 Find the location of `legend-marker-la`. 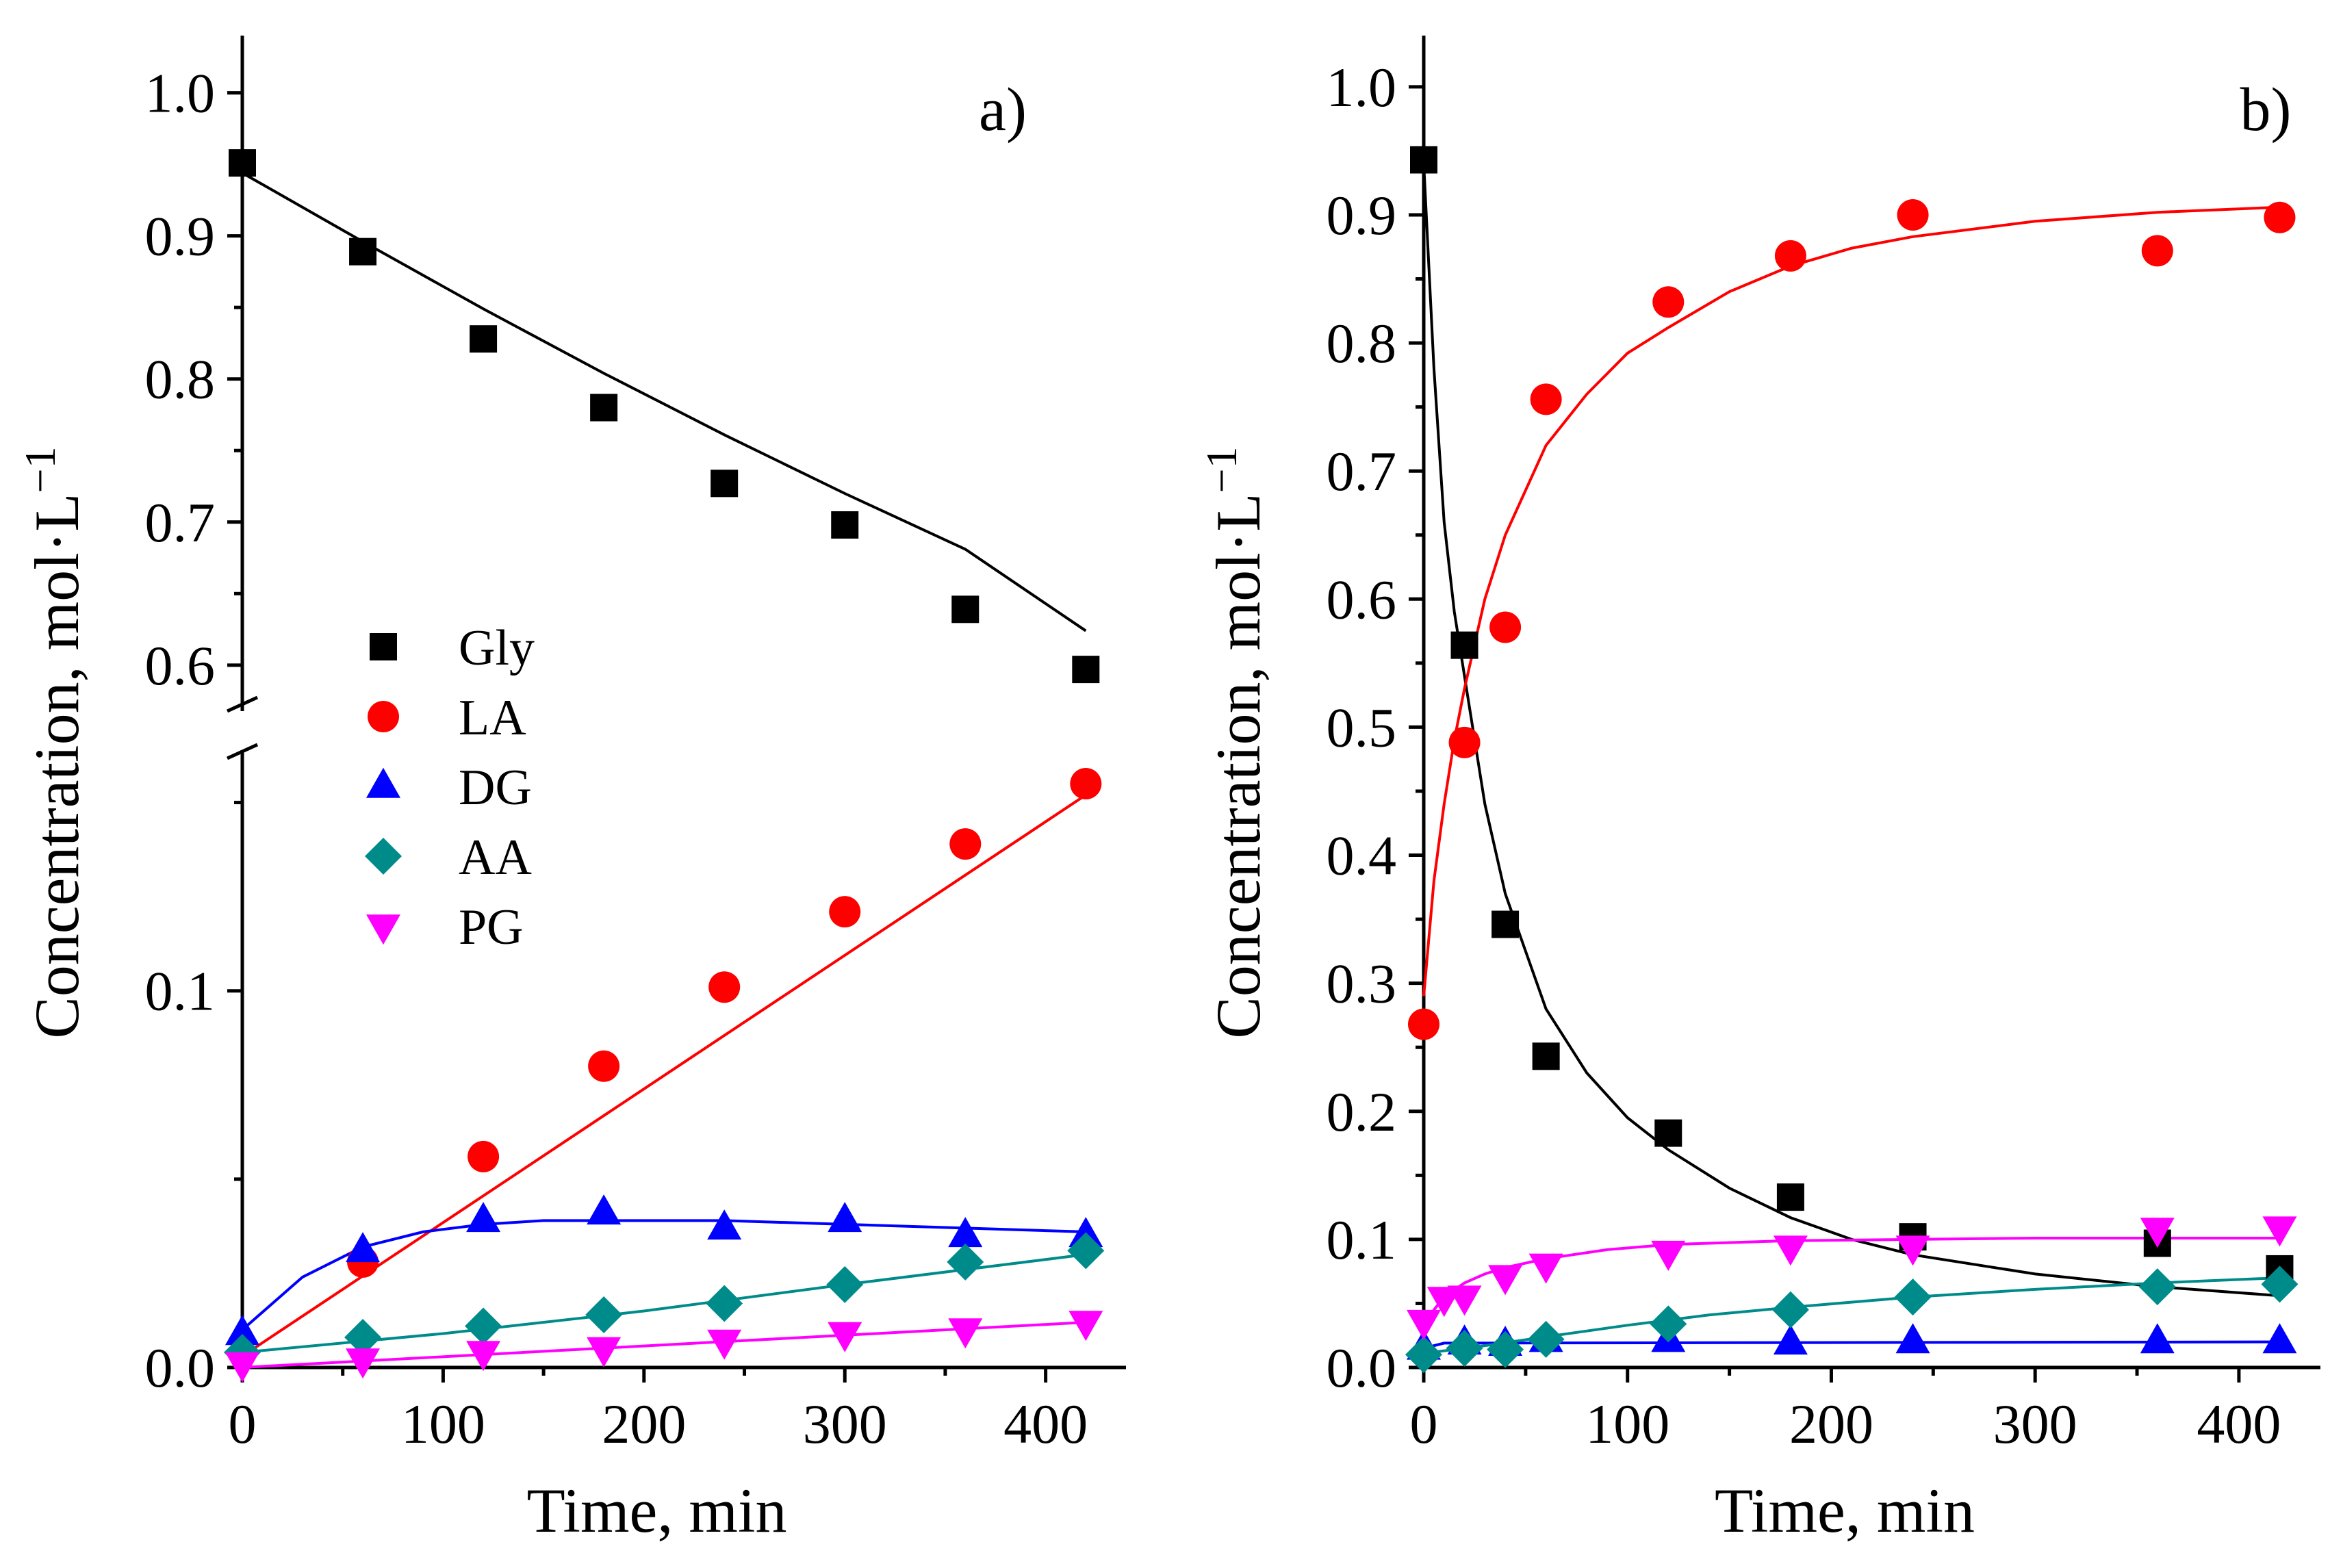

legend-marker-la is located at coordinates (384, 716).